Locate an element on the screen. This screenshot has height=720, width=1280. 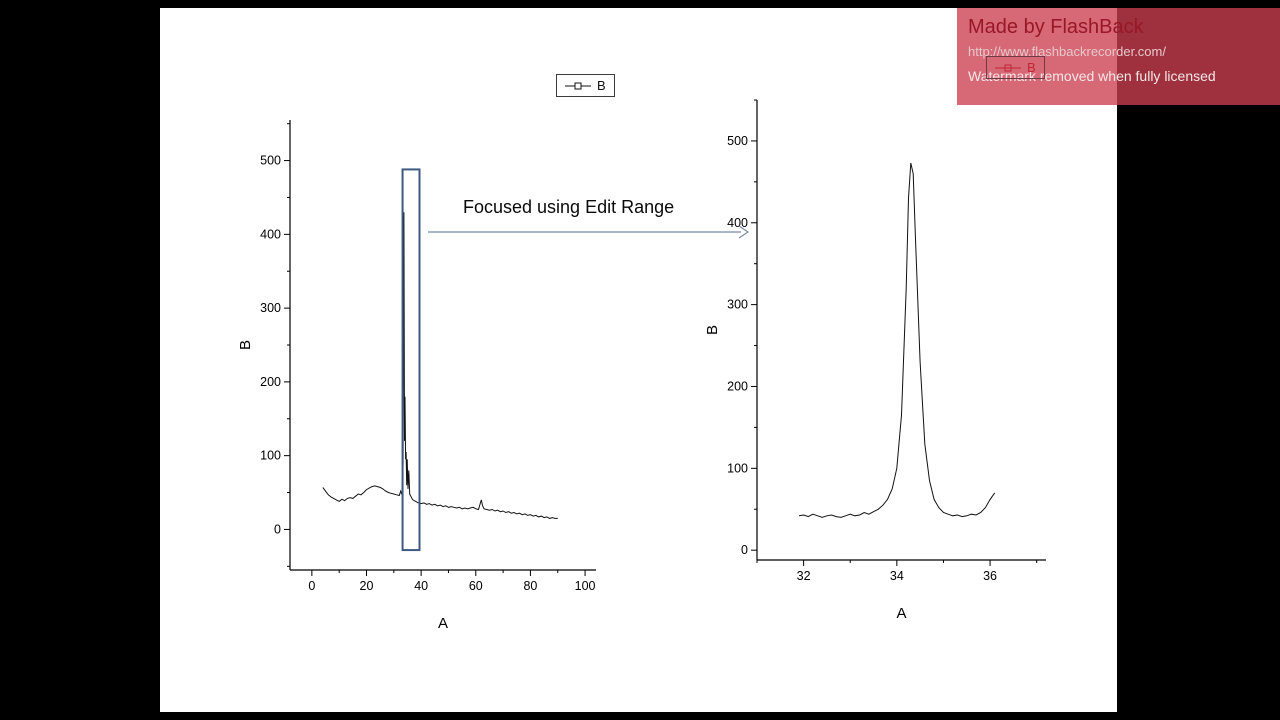
svg-text: 60 is located at coordinates (476, 586).